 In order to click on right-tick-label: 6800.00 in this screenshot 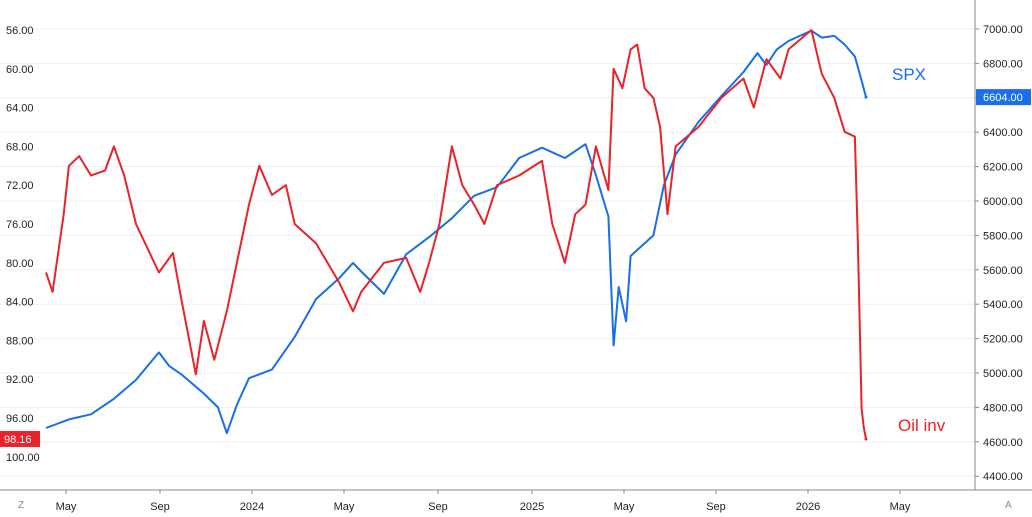, I will do `click(1003, 64)`.